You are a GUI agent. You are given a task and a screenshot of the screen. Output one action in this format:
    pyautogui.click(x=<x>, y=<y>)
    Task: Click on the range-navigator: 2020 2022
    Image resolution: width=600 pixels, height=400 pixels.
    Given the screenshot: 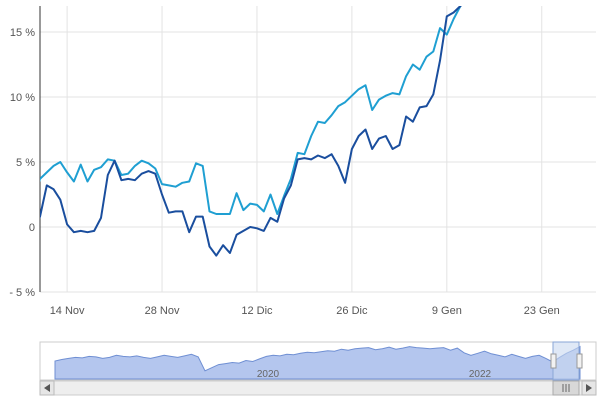 What is the action you would take?
    pyautogui.click(x=318, y=361)
    